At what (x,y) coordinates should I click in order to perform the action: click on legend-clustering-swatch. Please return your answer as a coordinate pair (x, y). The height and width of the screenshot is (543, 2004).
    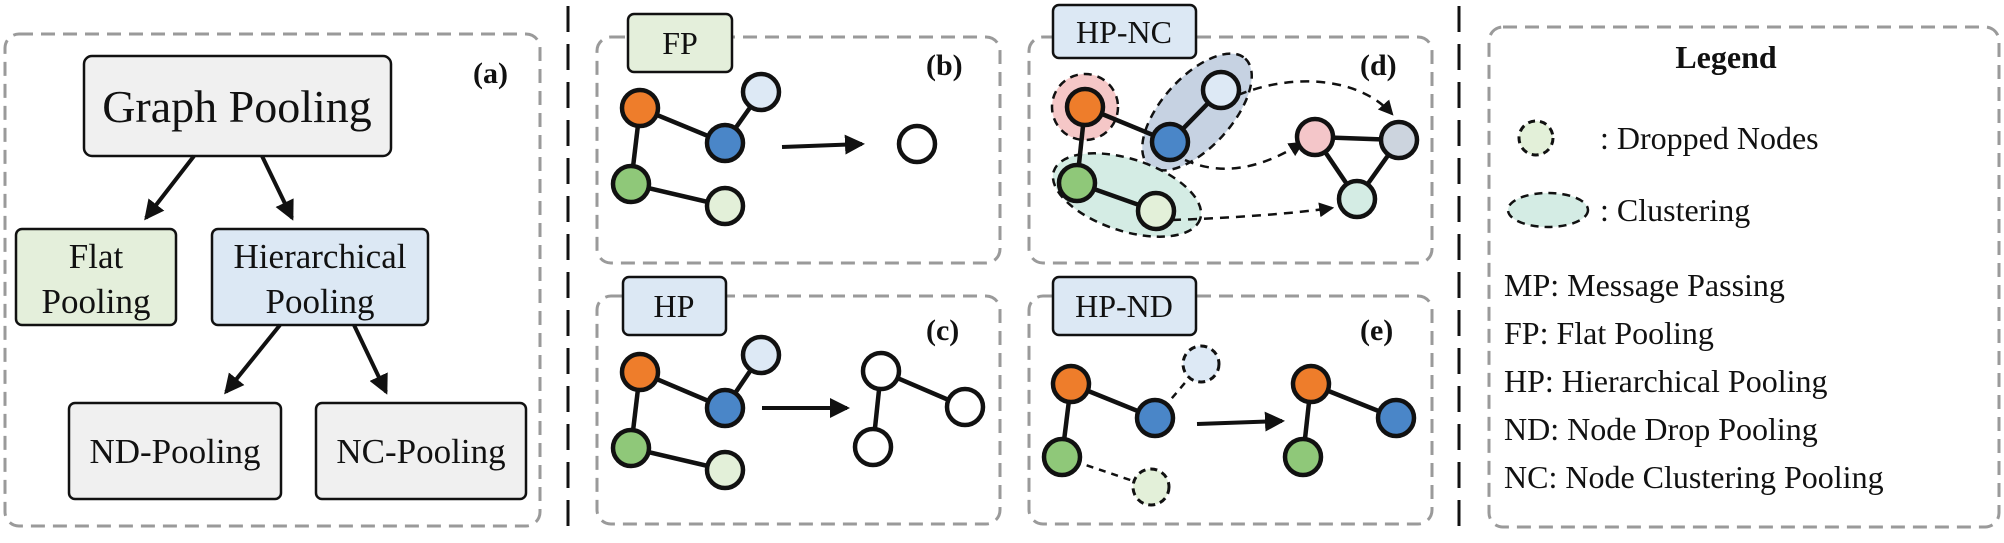
    Looking at the image, I should click on (1548, 210).